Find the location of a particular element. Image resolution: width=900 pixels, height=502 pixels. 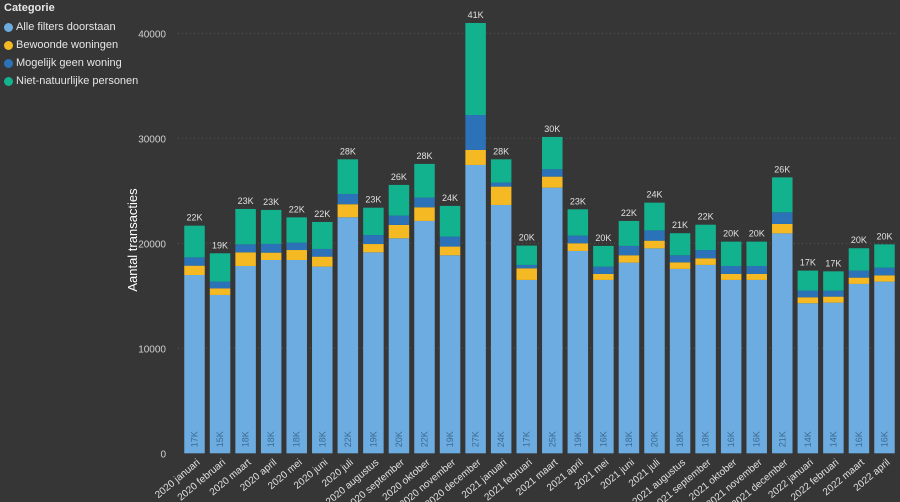

total-data-label: 26K is located at coordinates (782, 169).